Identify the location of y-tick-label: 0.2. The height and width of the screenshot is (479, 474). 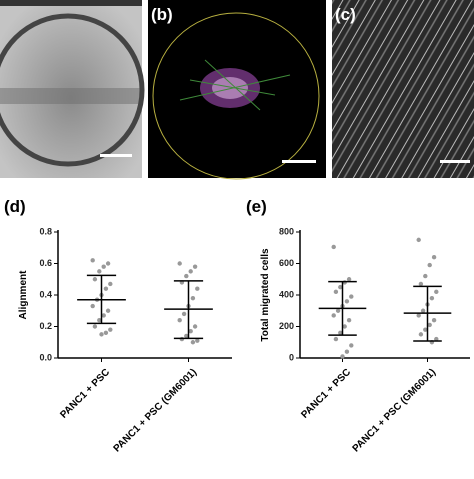
(45, 326).